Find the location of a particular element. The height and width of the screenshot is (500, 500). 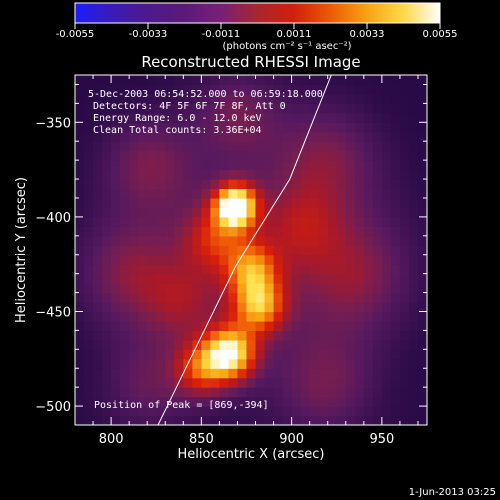

info-time-range: 5-Dec-2003 06:54:52.000 to 06:59:18.000 is located at coordinates (205, 94).